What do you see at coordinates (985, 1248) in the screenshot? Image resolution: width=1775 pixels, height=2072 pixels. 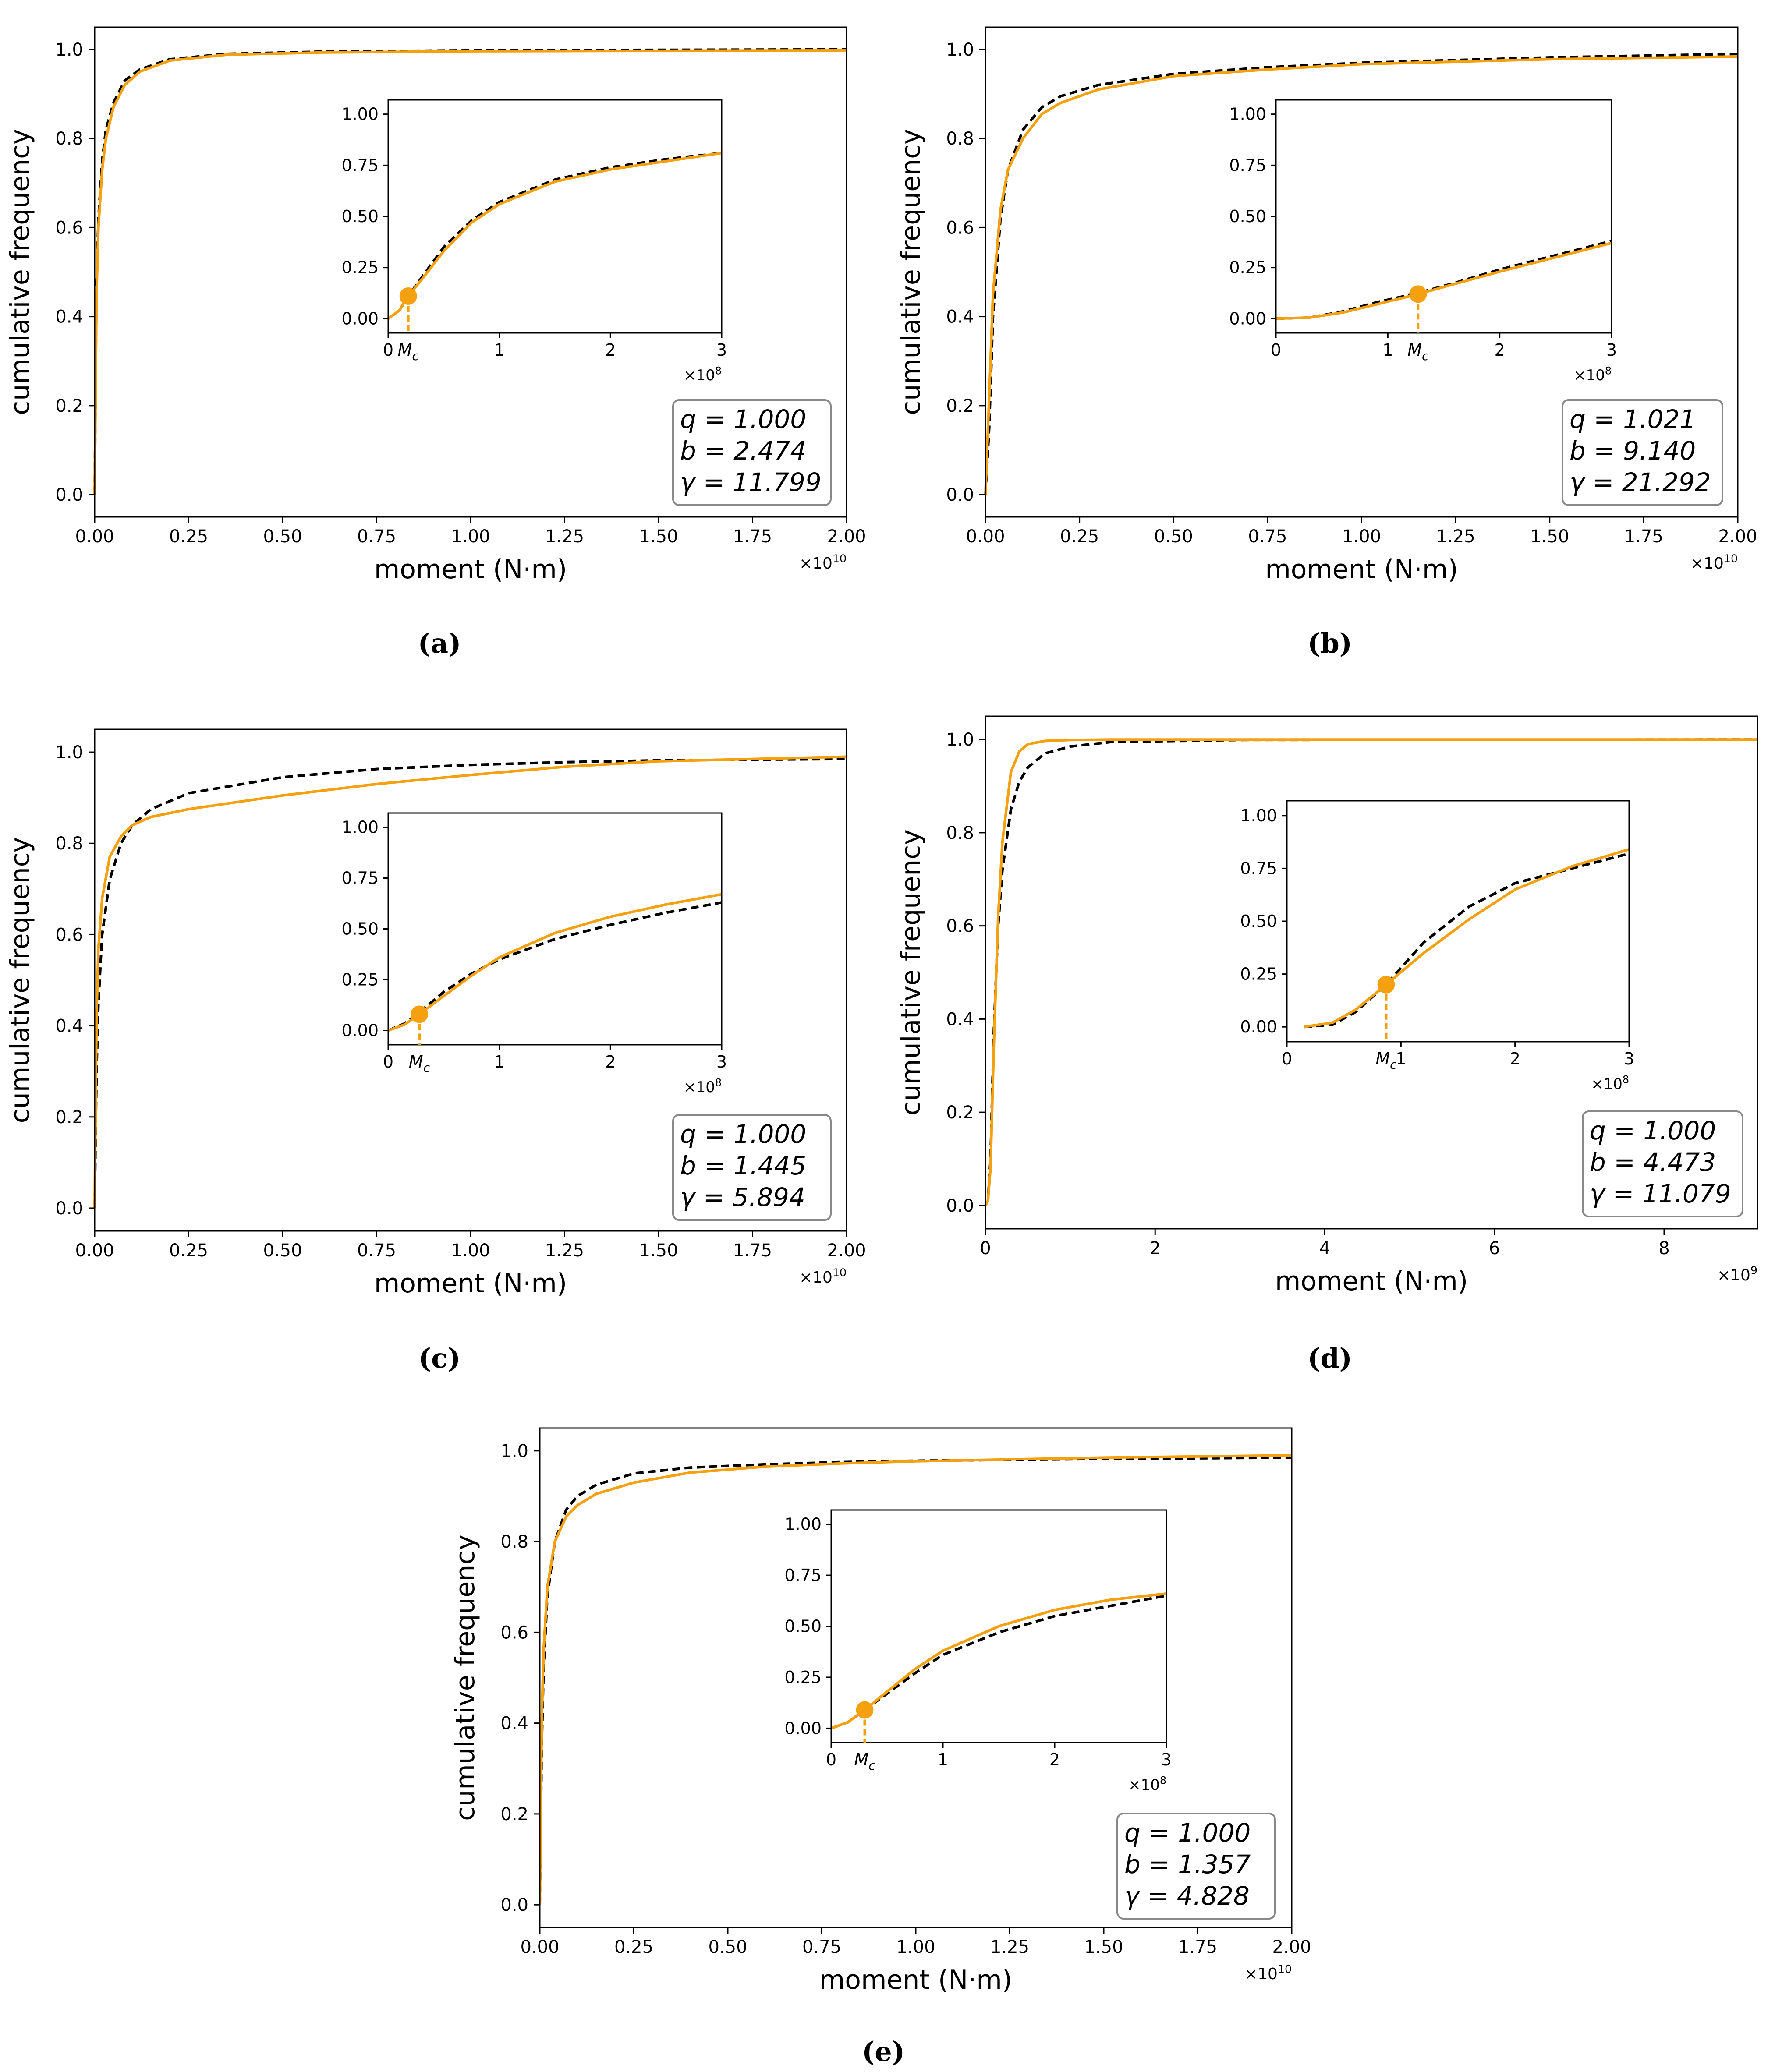 I see `x-tick-label: 0` at bounding box center [985, 1248].